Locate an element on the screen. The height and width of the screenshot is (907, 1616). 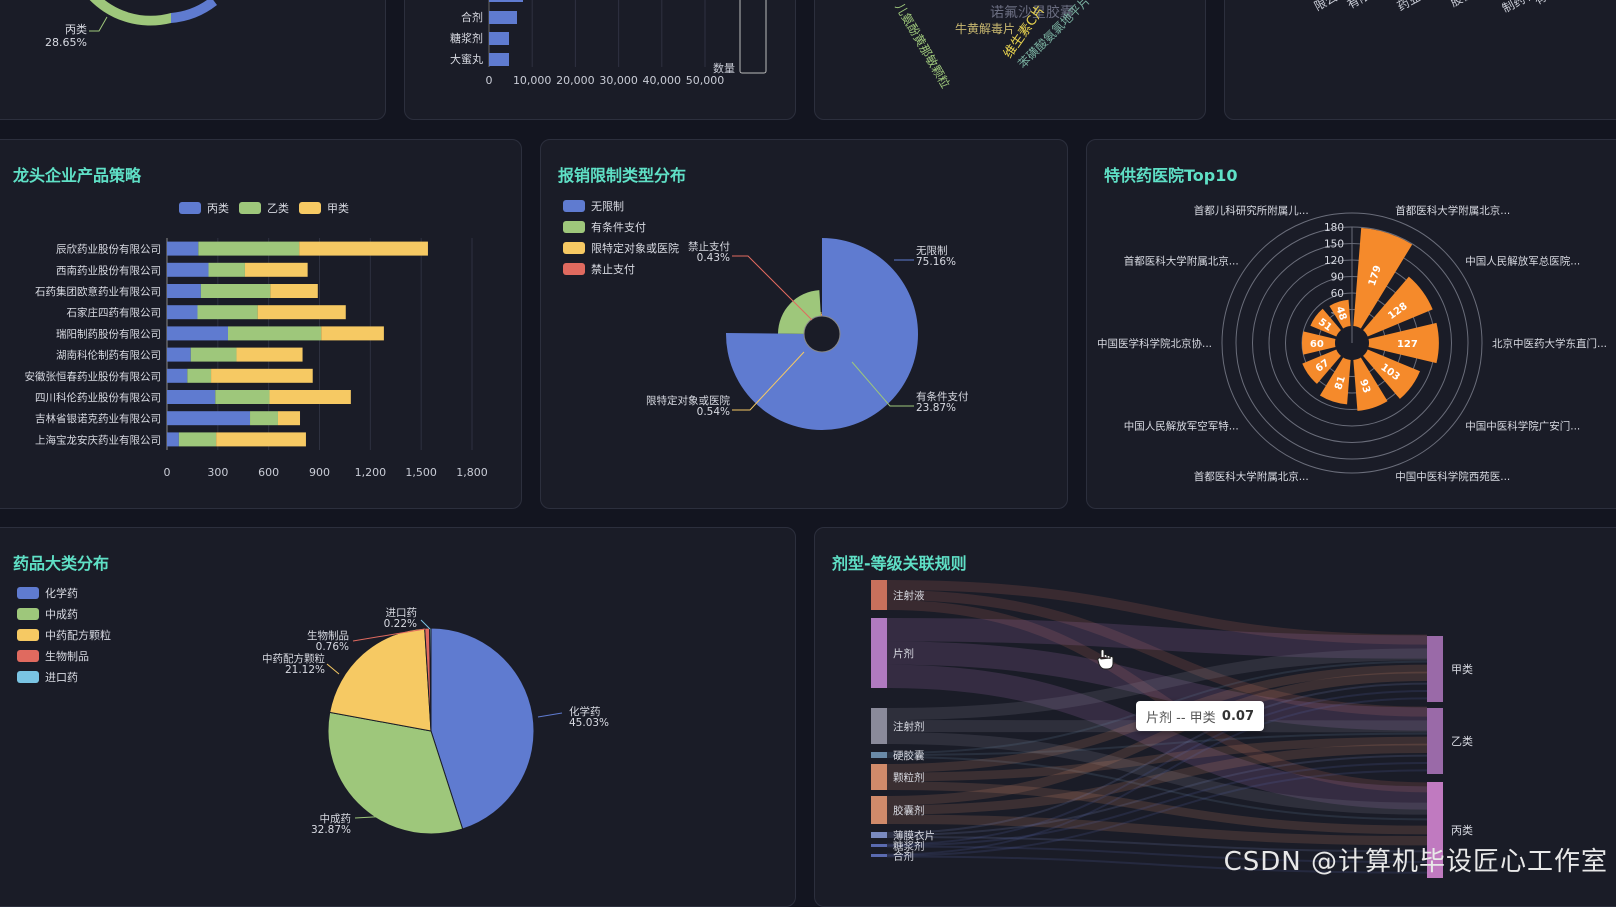
company-wordcloud: 限公司有限公司药业有限公司股份有限公司制药有限公司有限公司药有限公司份有限公司 is located at coordinates (1420, 60).